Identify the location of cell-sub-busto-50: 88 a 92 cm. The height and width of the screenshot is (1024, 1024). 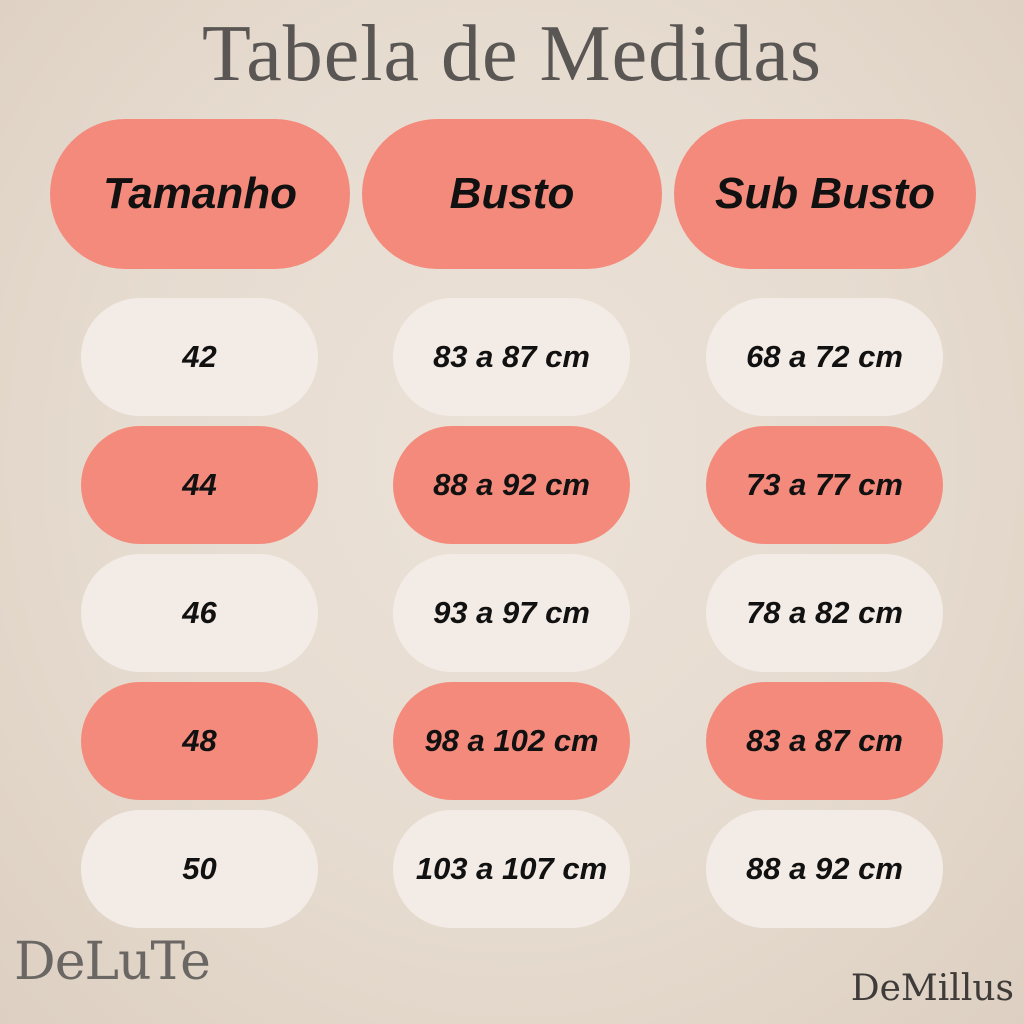
(824, 869).